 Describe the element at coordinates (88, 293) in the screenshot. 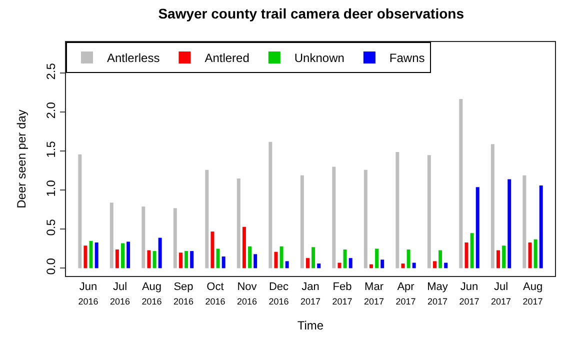

I see `x-tick-label: Jun 2016` at that location.